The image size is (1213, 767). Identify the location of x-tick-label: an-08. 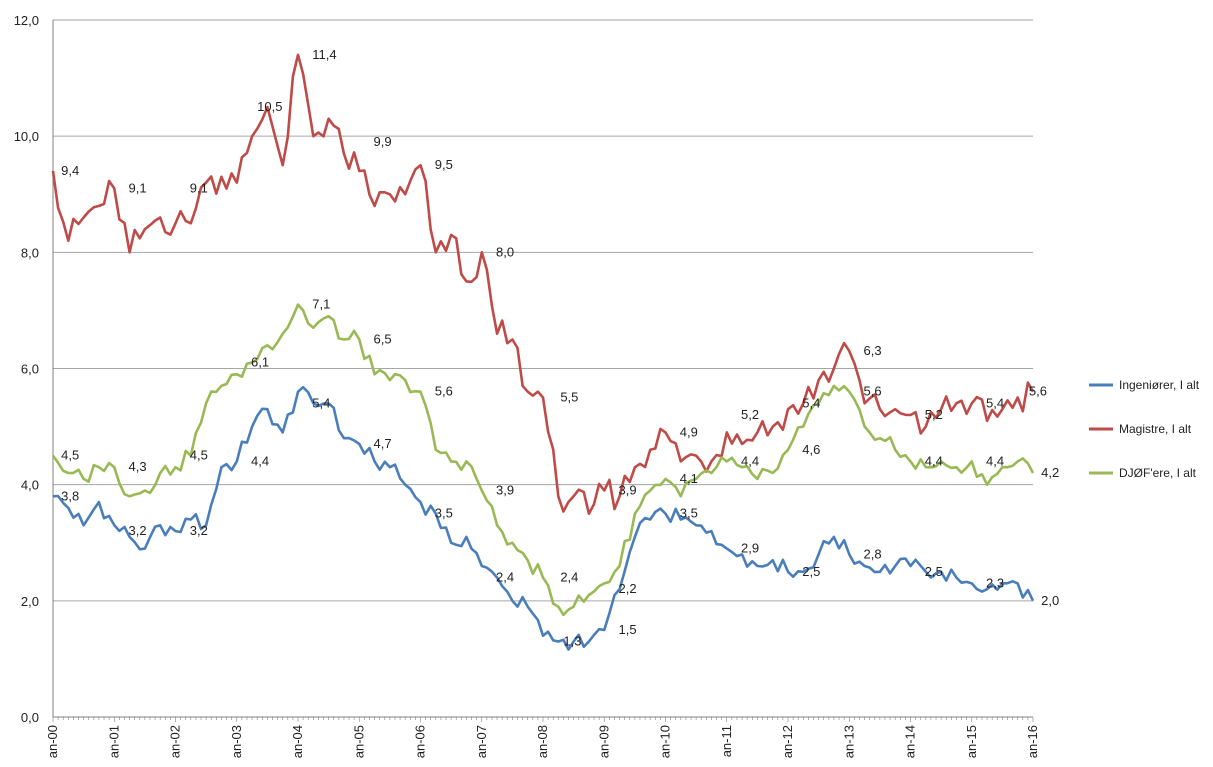
(542, 741).